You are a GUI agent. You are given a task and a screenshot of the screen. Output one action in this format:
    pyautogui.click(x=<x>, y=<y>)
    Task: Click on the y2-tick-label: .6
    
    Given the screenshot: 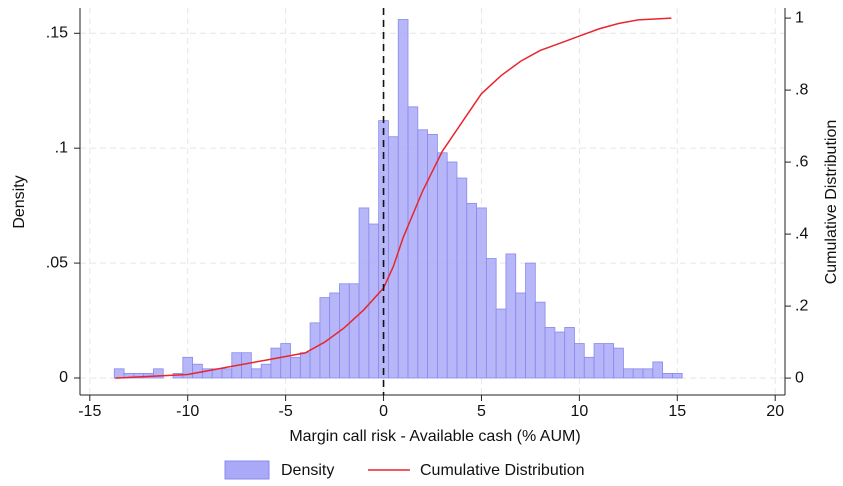 What is the action you would take?
    pyautogui.click(x=801, y=161)
    